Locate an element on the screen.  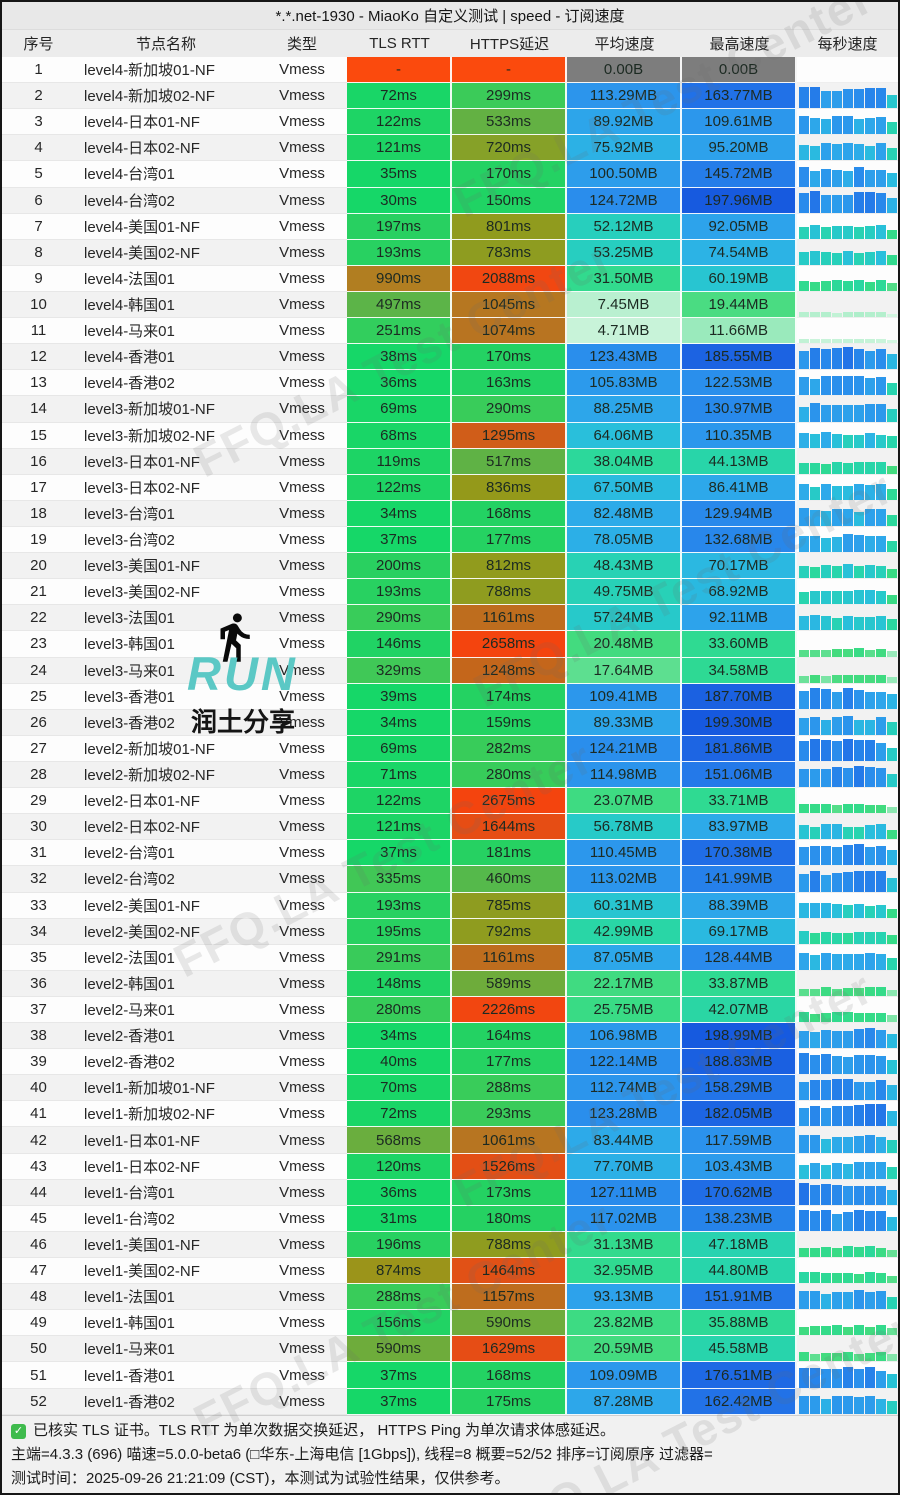
https-latency-cell: 293ms is located at coordinates (509, 1114).